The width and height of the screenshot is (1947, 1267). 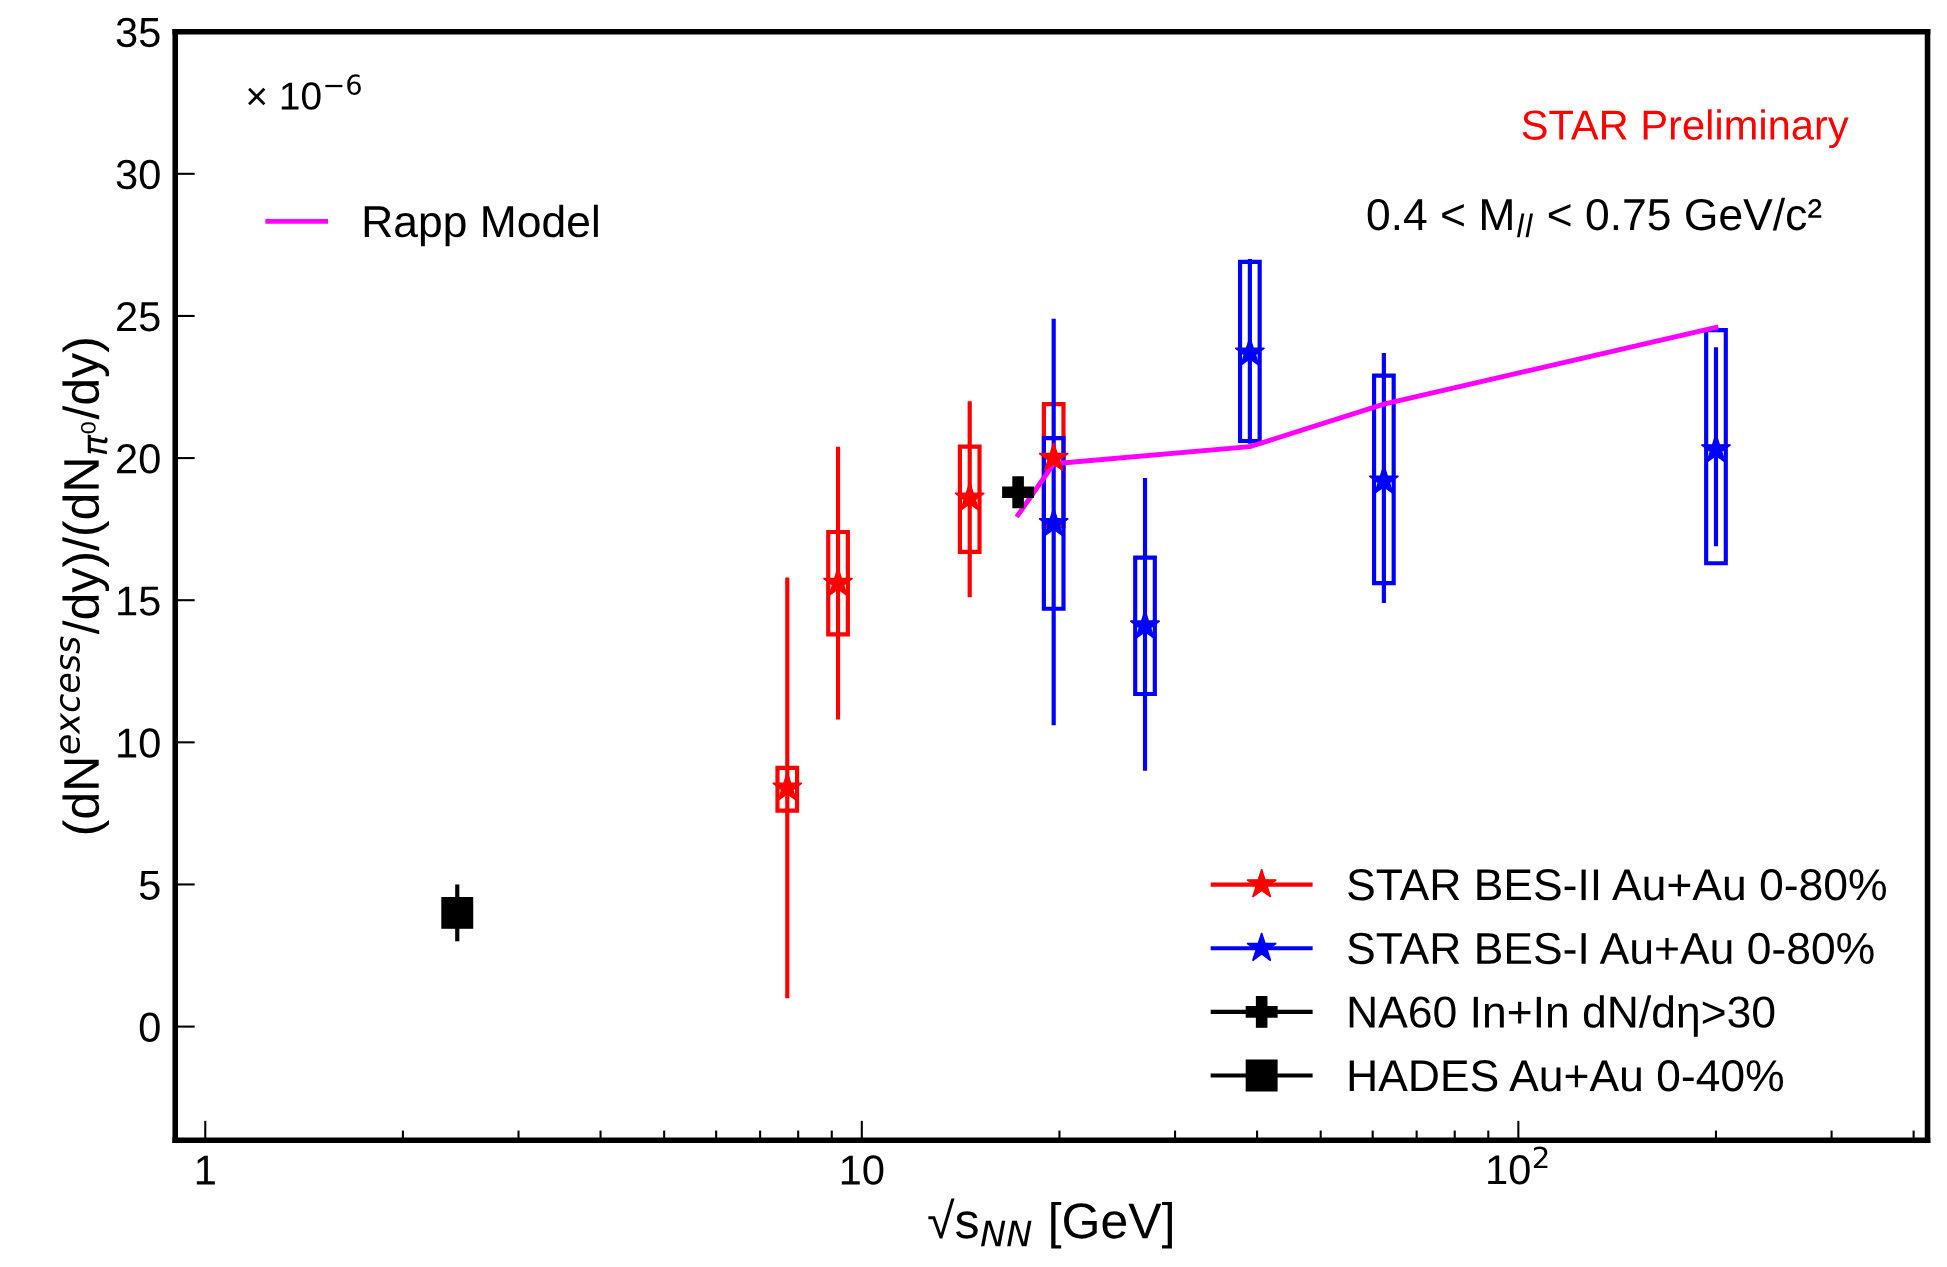 What do you see at coordinates (304, 92) in the screenshot?
I see `annotation: × 10$^{−6}$` at bounding box center [304, 92].